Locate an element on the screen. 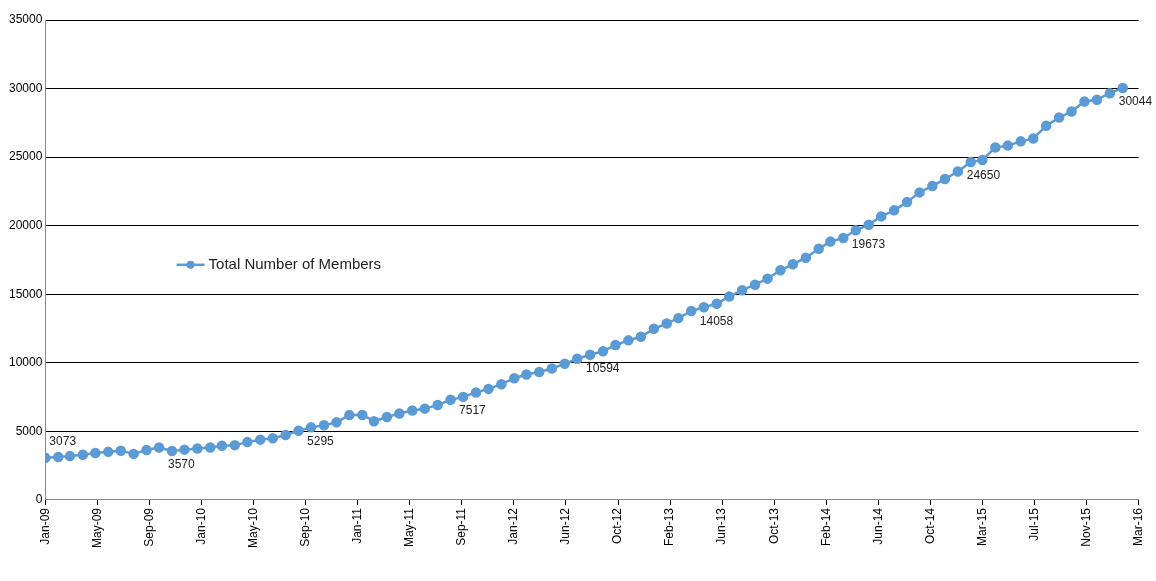 The height and width of the screenshot is (581, 1156). y-tick-label: 5000 is located at coordinates (29, 430).